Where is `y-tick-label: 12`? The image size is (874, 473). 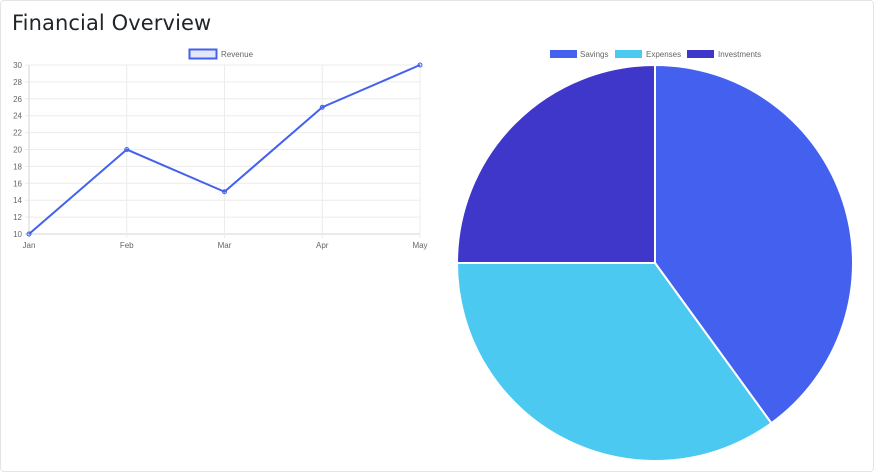 y-tick-label: 12 is located at coordinates (17, 217).